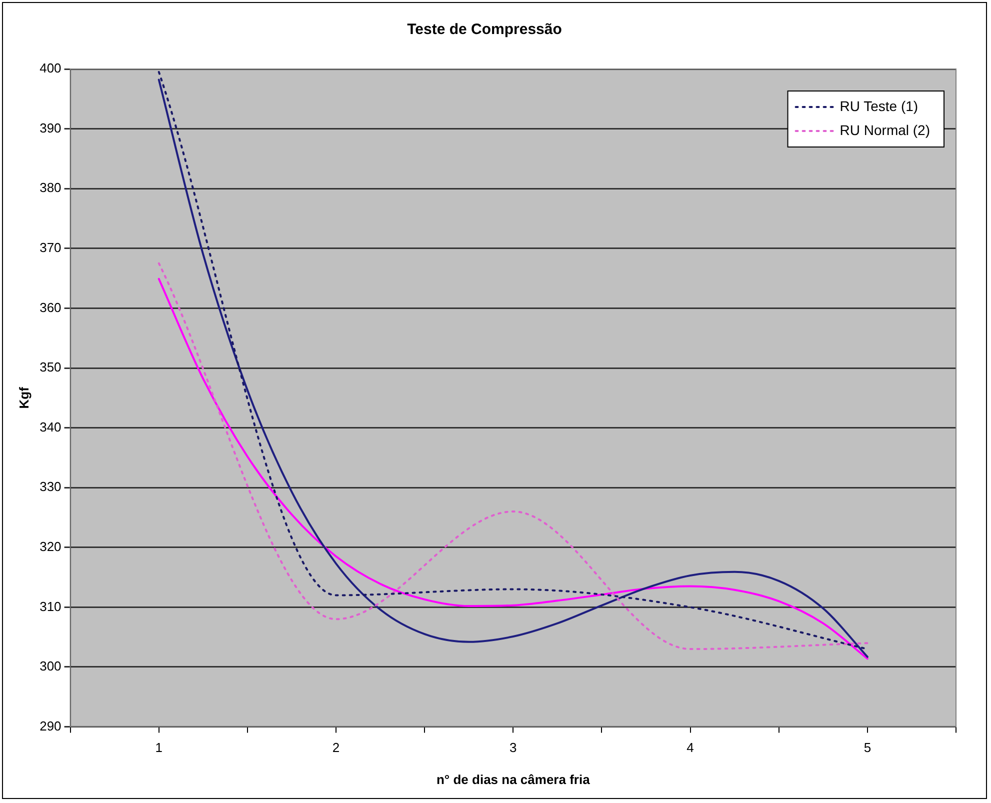  What do you see at coordinates (51, 546) in the screenshot?
I see `y-tick-label: 320` at bounding box center [51, 546].